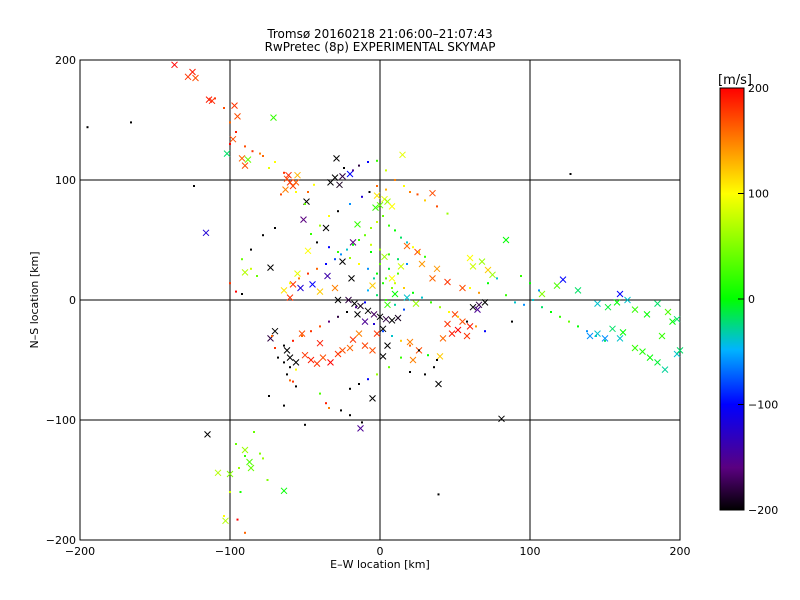 This screenshot has width=800, height=600. What do you see at coordinates (380, 551) in the screenshot?
I see `x-tick-label: 0` at bounding box center [380, 551].